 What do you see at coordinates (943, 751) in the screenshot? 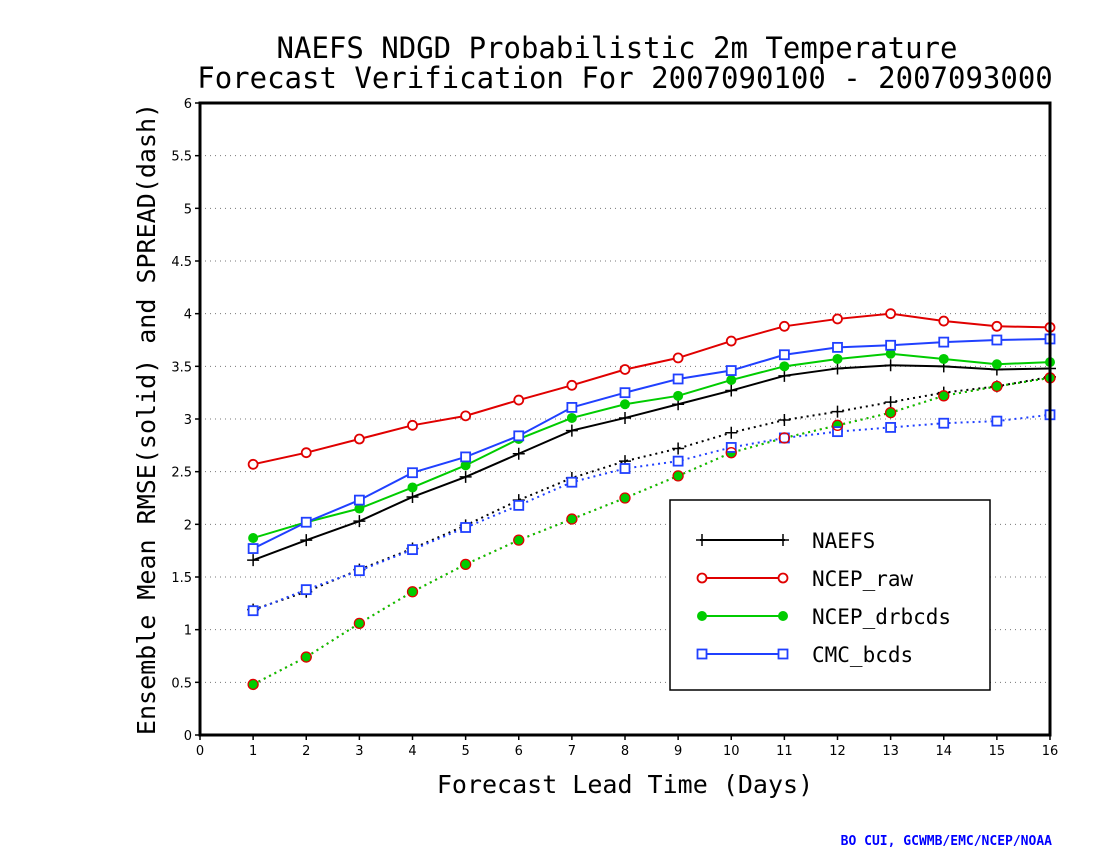
I see `x-tick-label: 14` at bounding box center [943, 751].